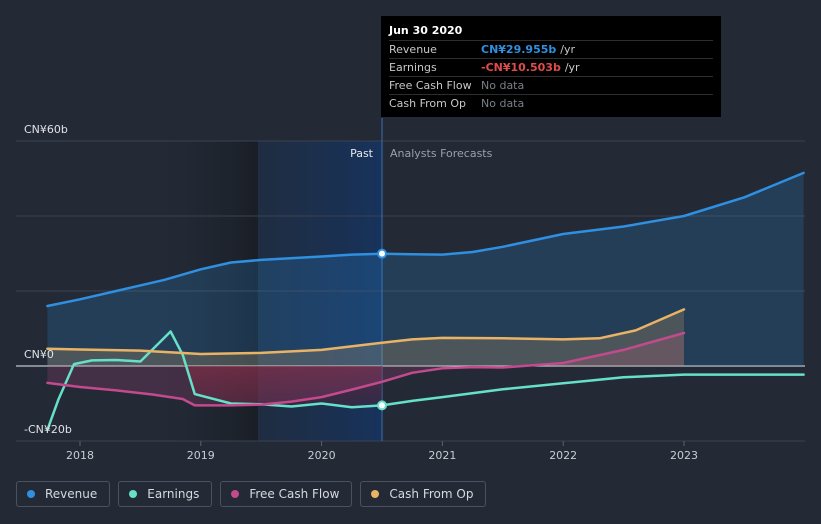  What do you see at coordinates (431, 494) in the screenshot?
I see `legend-label: Cash From Op` at bounding box center [431, 494].